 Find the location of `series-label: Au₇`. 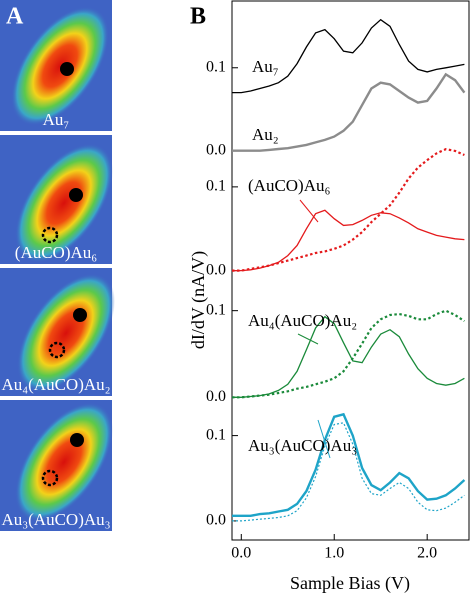

series-label: Au₇ is located at coordinates (265, 66).